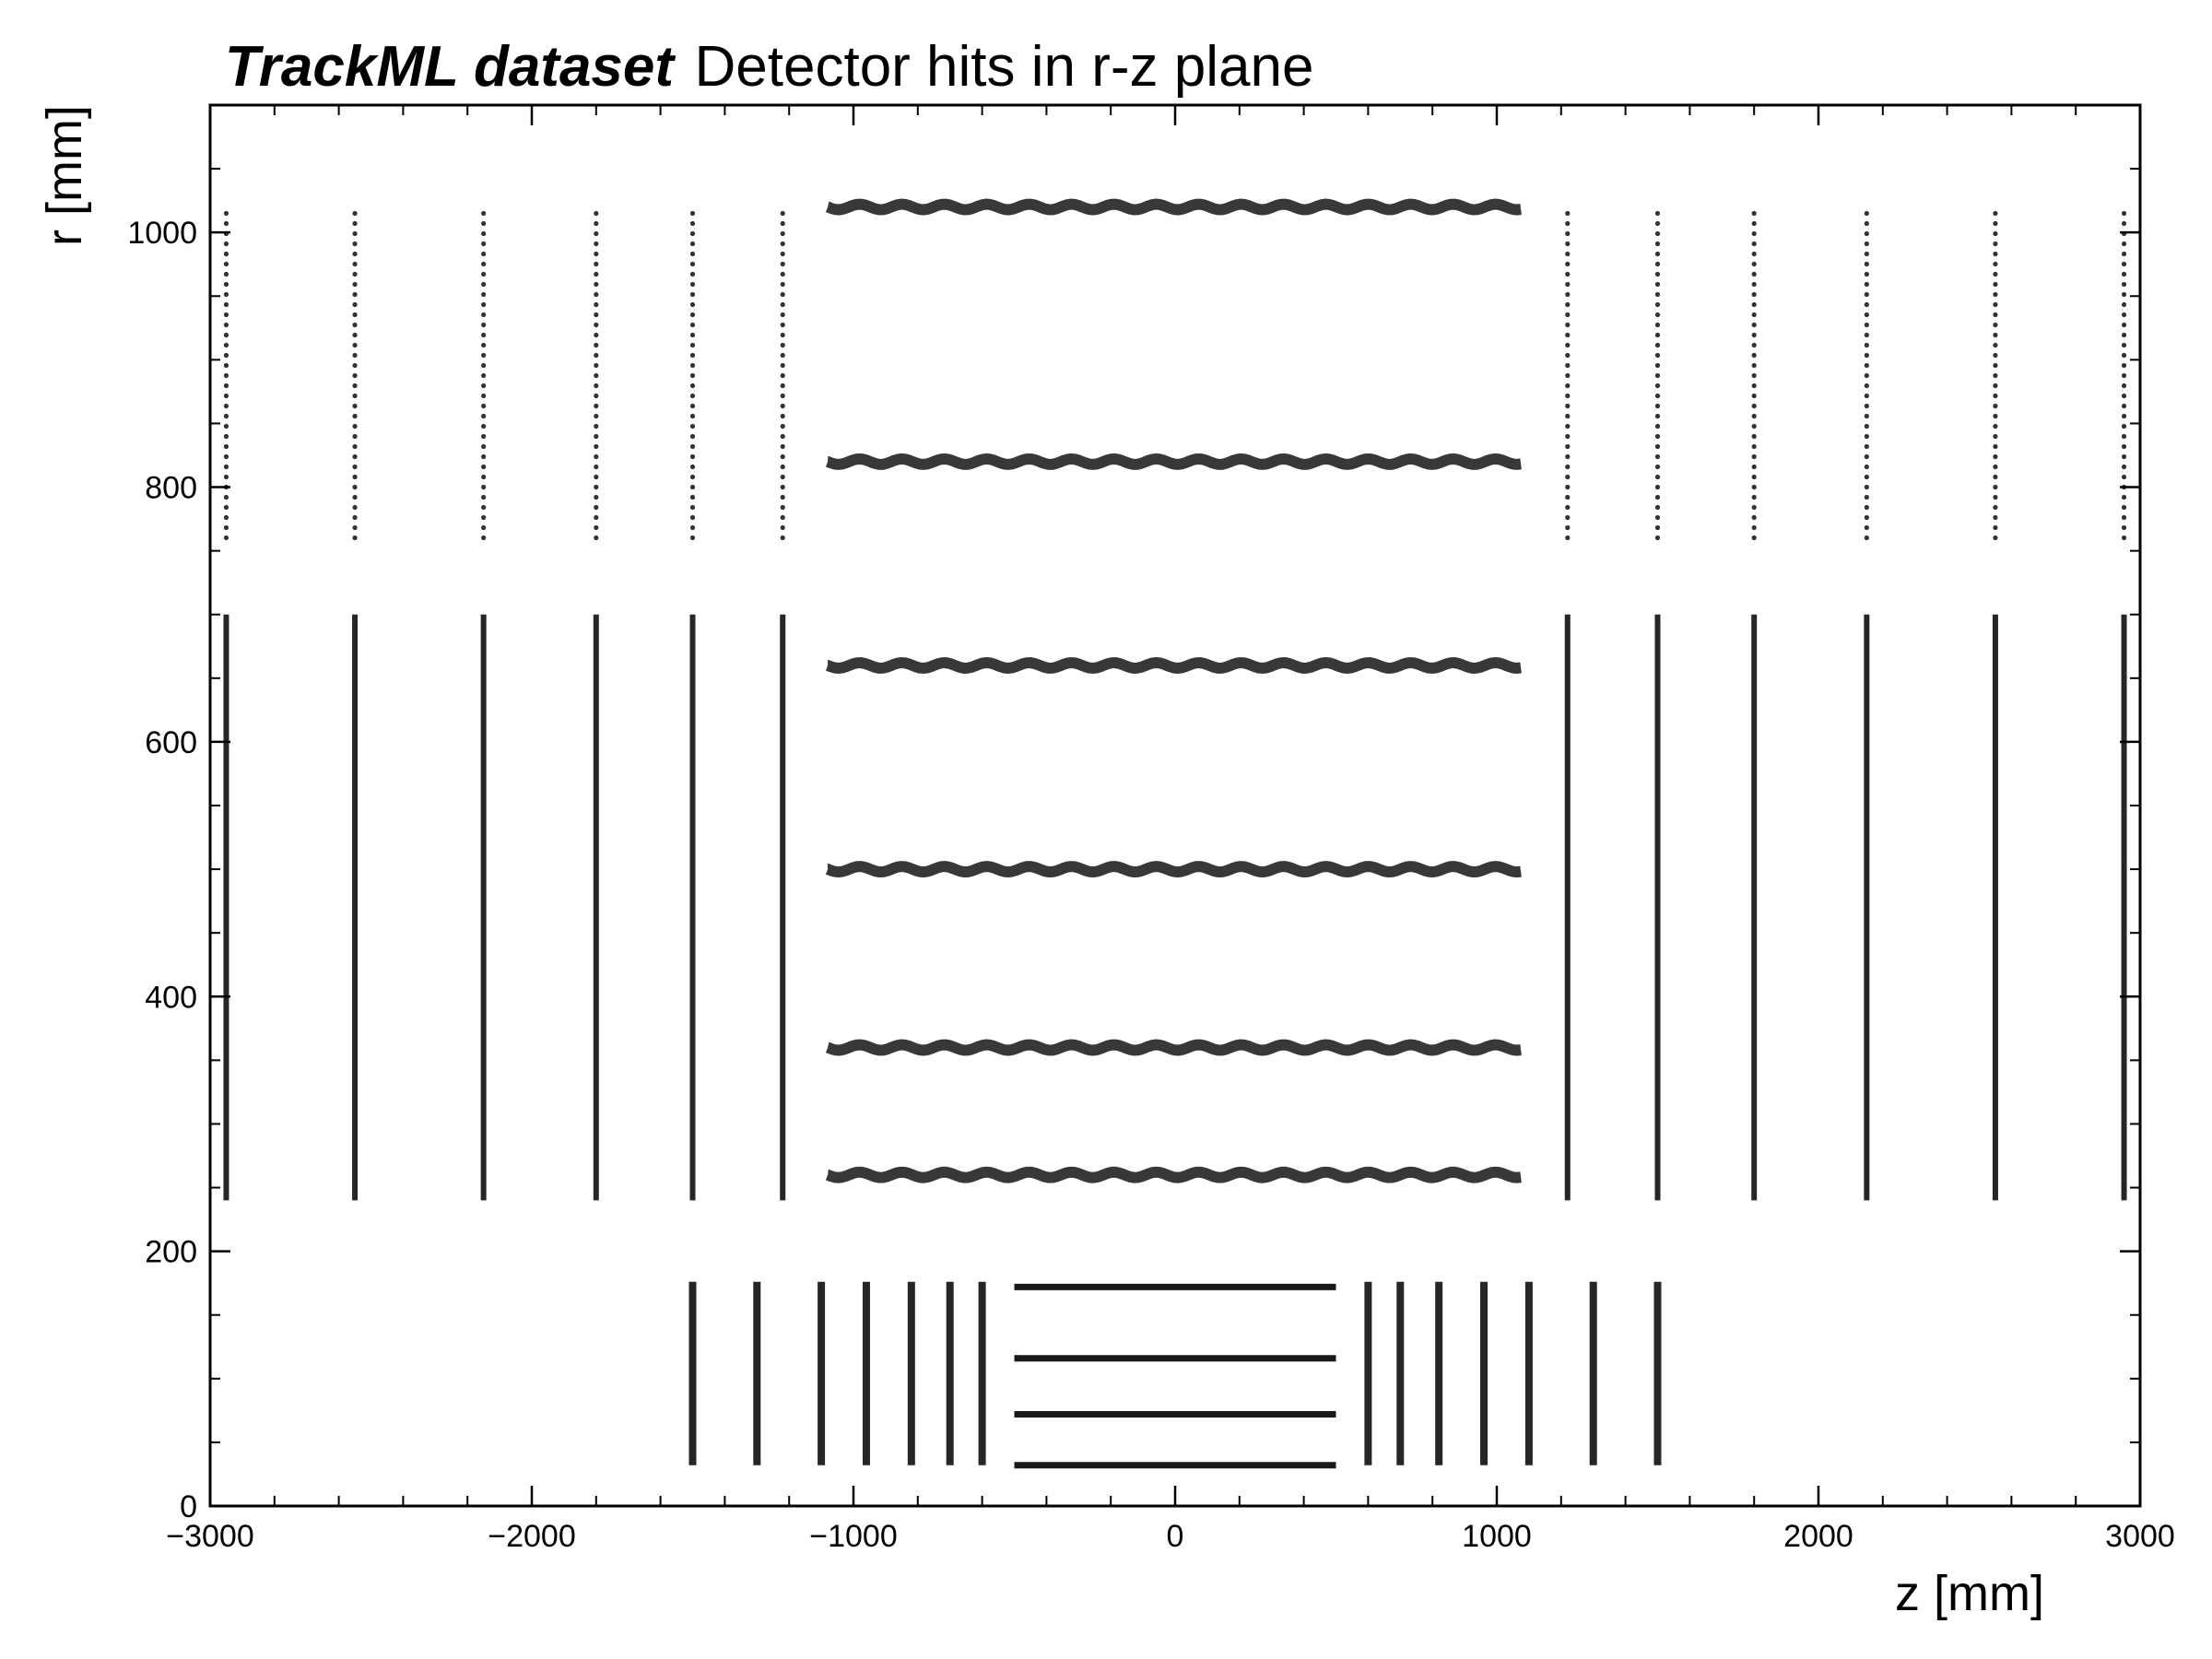 The image size is (2212, 1659). I want to click on y-axis-label: r [mm], so click(64, 175).